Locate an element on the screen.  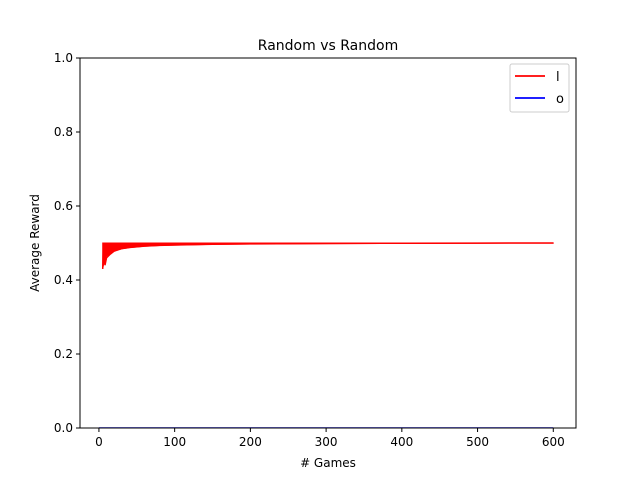
legend: lo is located at coordinates (539, 88).